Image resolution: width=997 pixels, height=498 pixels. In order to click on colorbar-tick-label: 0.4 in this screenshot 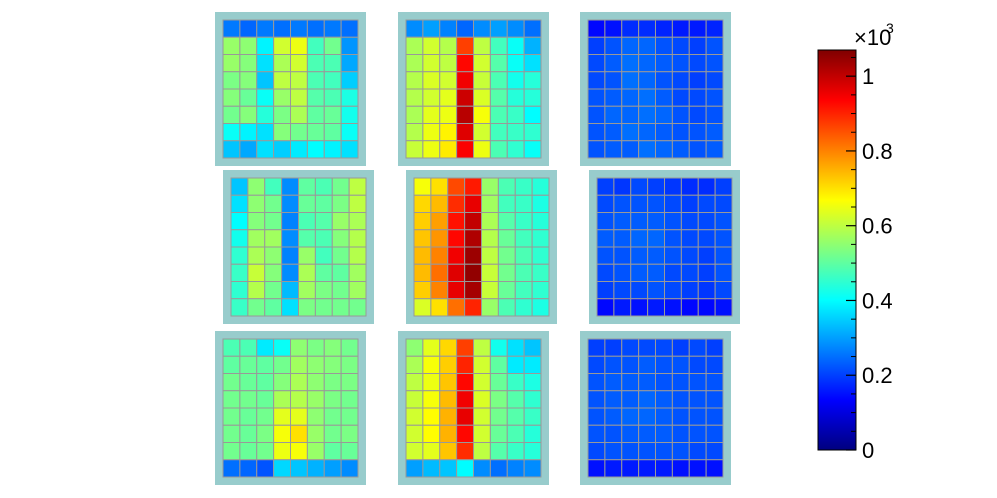, I will do `click(877, 300)`.